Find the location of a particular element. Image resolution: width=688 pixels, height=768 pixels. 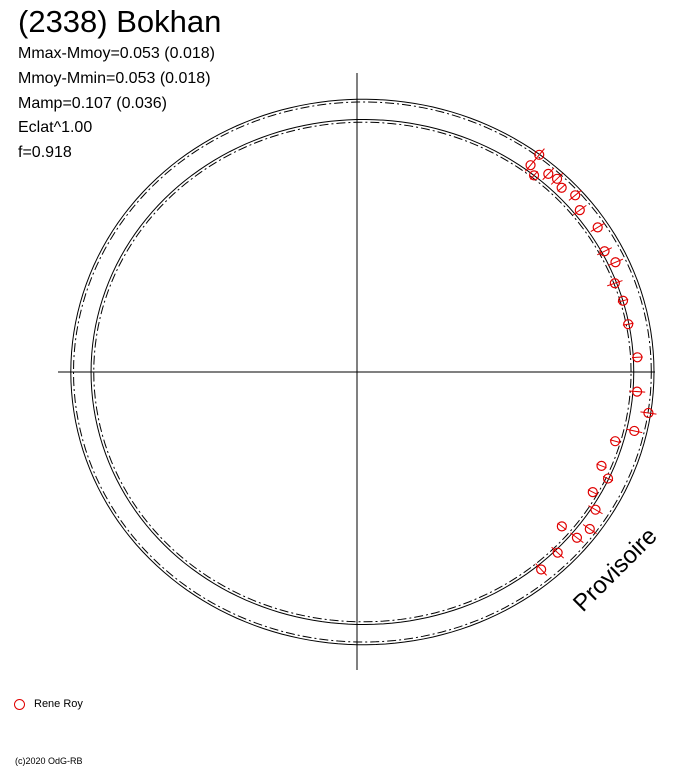

stat-eclat: Eclat^1.00 is located at coordinates (55, 127).